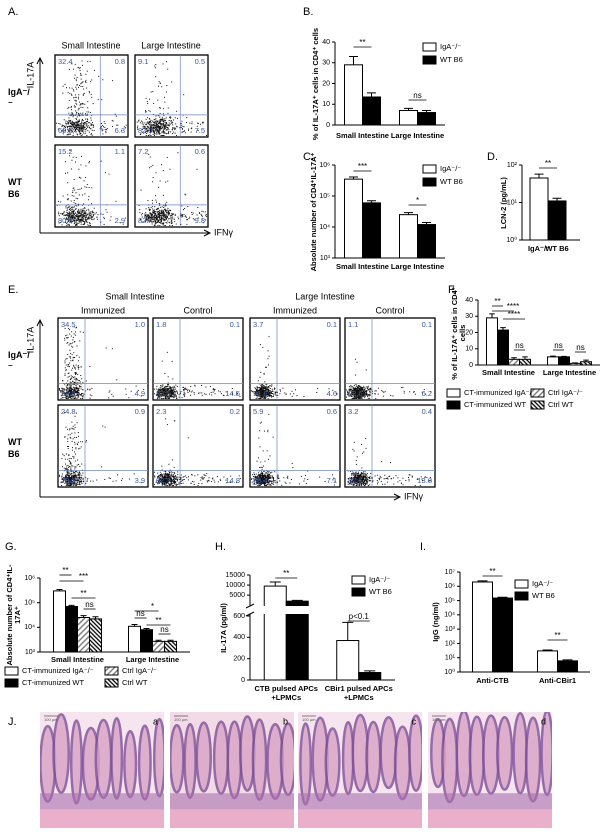 This screenshot has width=614, height=835. Describe the element at coordinates (260, 393) in the screenshot. I see `quadrant-percent: 91.6` at that location.